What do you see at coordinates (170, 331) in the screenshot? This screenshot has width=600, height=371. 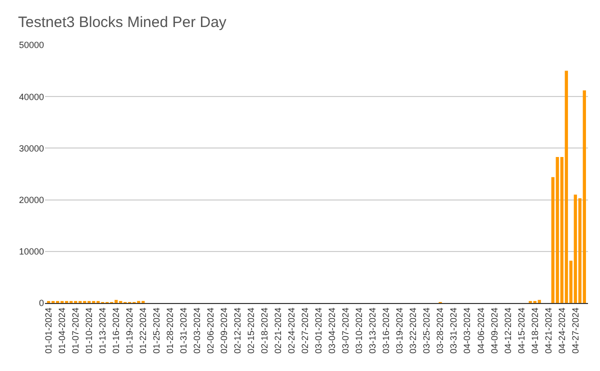 I see `x-tick-label: 01-28-2024` at bounding box center [170, 331].